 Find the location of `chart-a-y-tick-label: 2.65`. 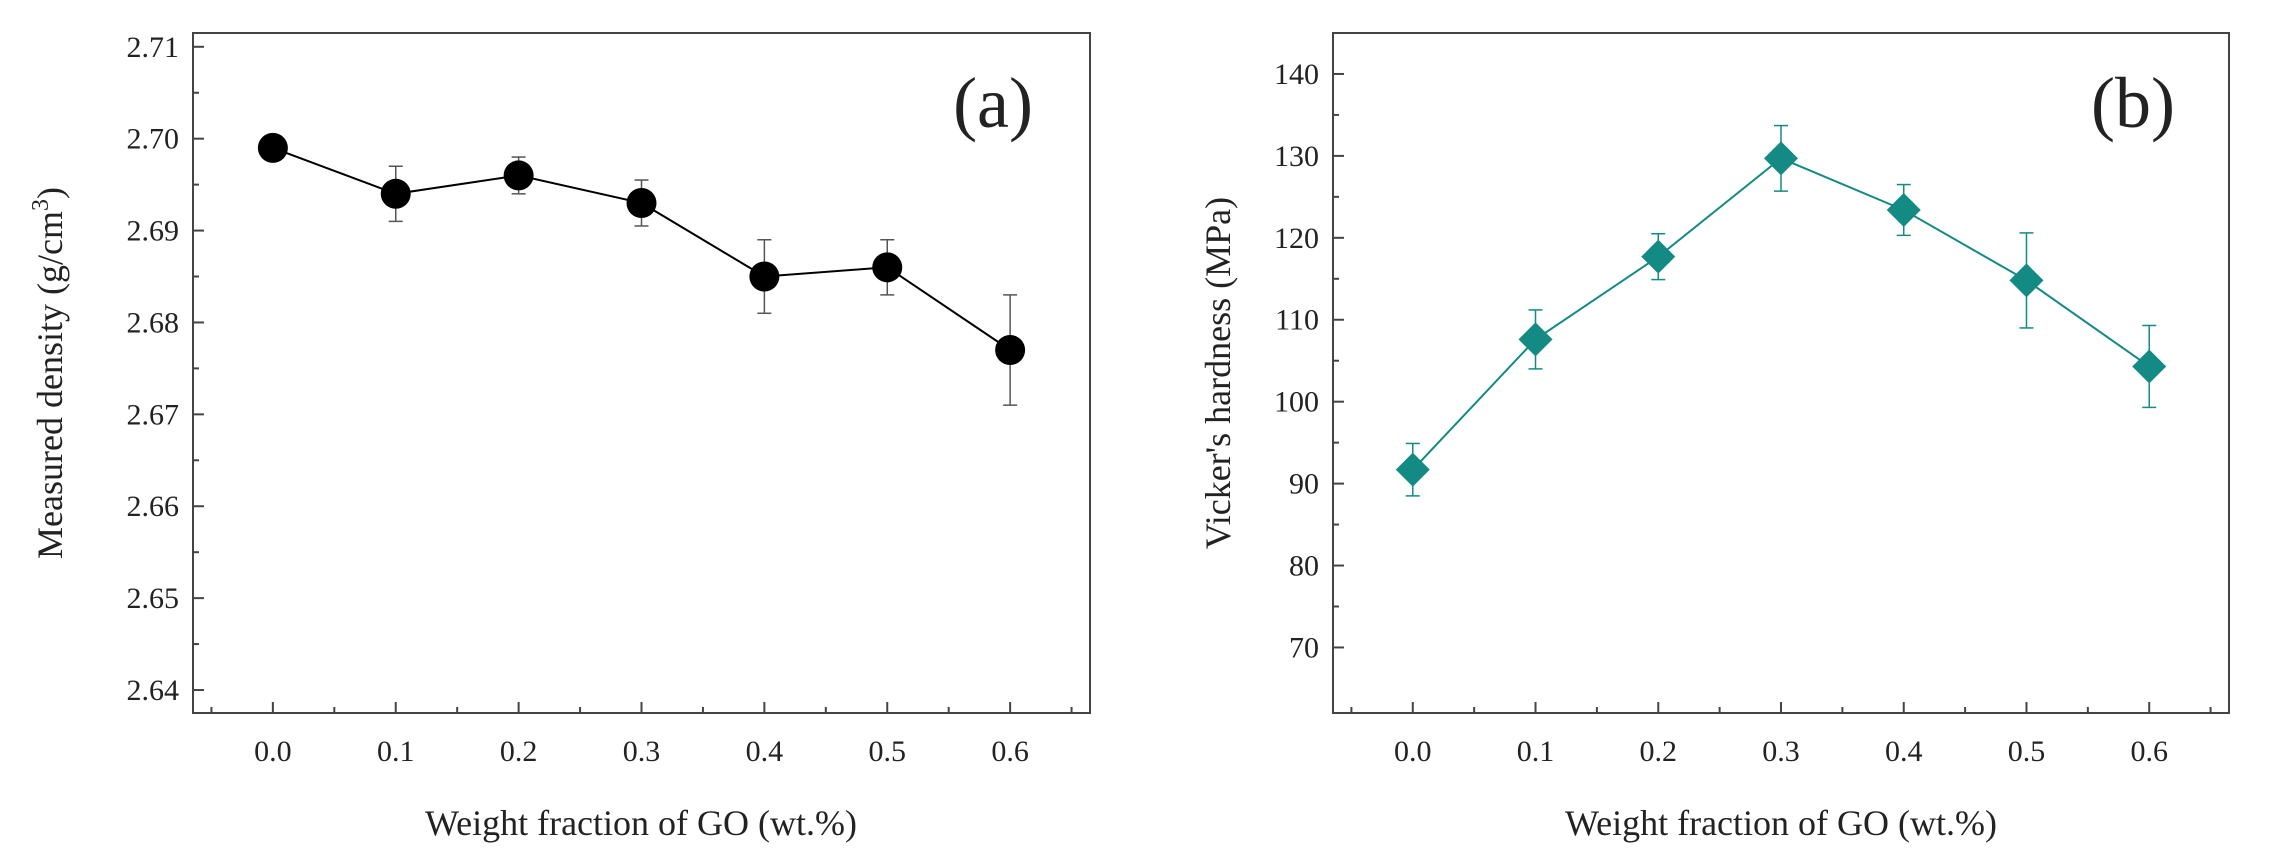

chart-a-y-tick-label: 2.65 is located at coordinates (153, 598).